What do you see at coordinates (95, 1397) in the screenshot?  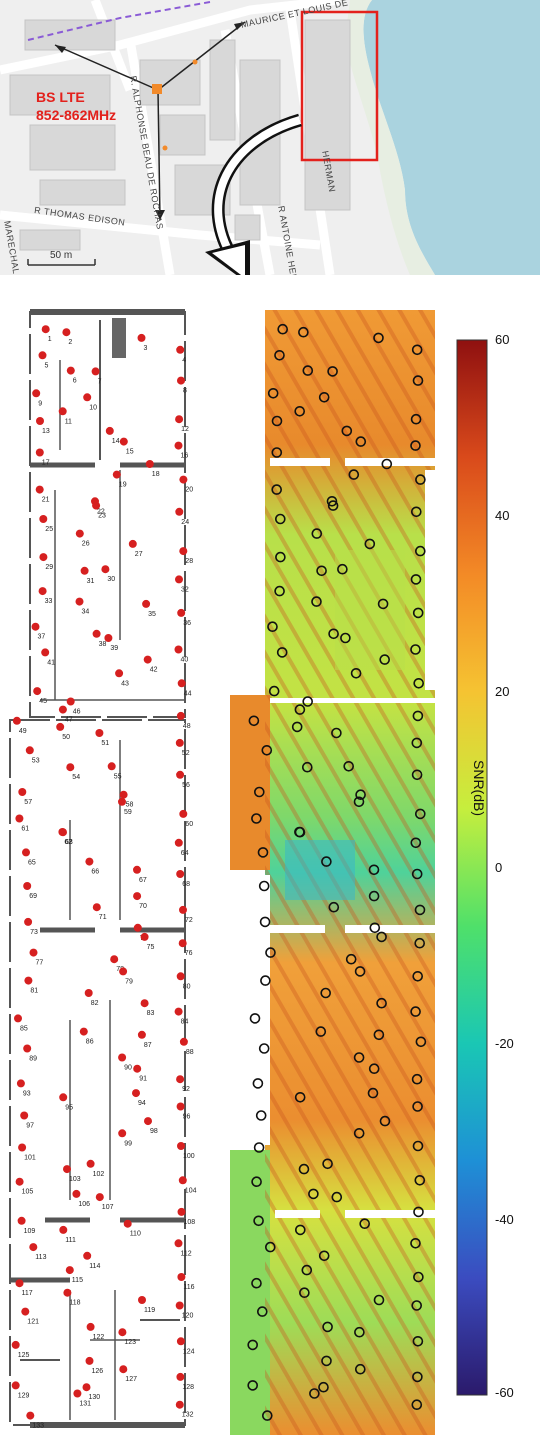 I see `measurement-point-label: 130` at bounding box center [95, 1397].